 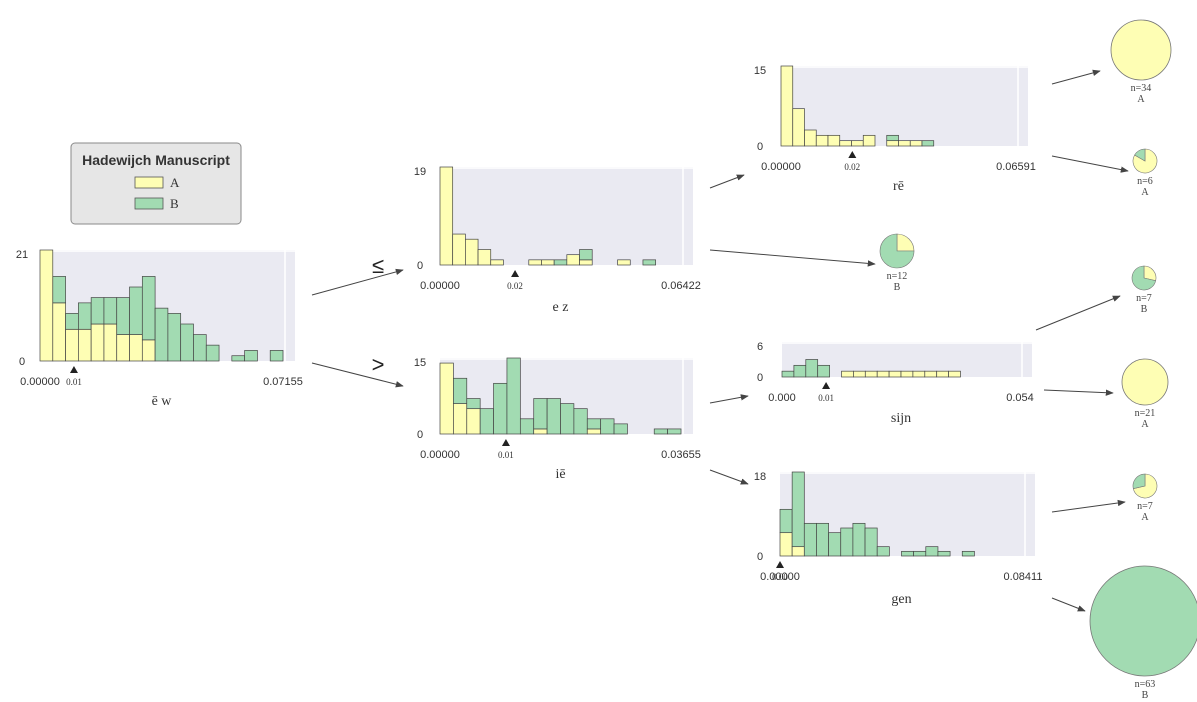 What do you see at coordinates (1144, 309) in the screenshot?
I see `leaf-class-label: B` at bounding box center [1144, 309].